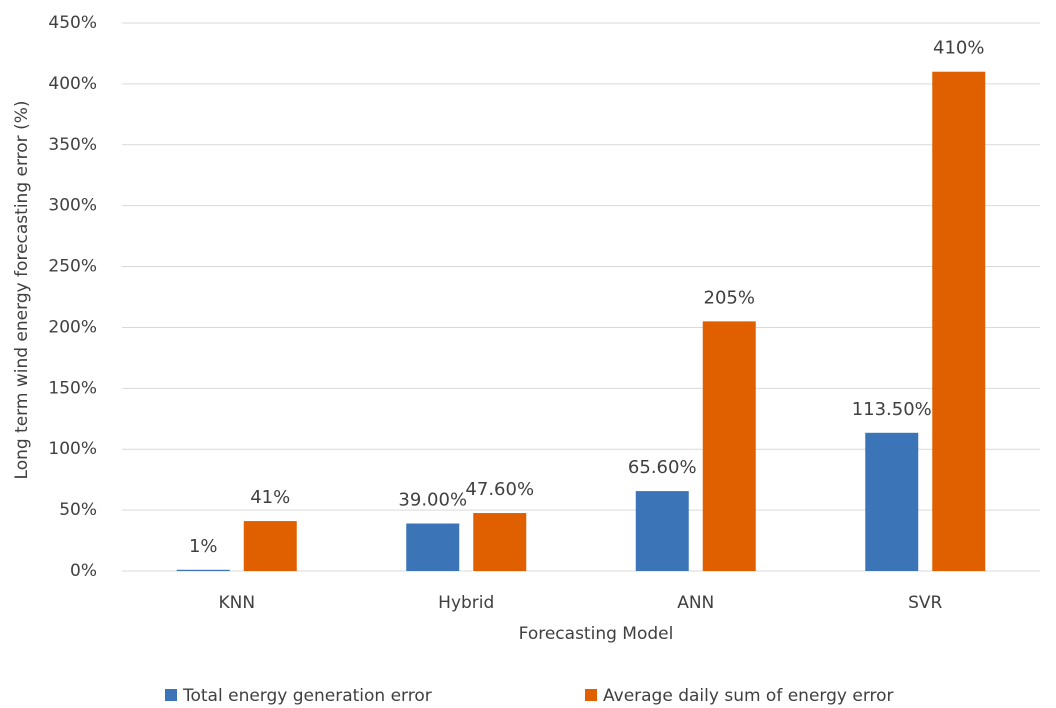  Describe the element at coordinates (78, 510) in the screenshot. I see `y-tick-label: 50%` at that location.